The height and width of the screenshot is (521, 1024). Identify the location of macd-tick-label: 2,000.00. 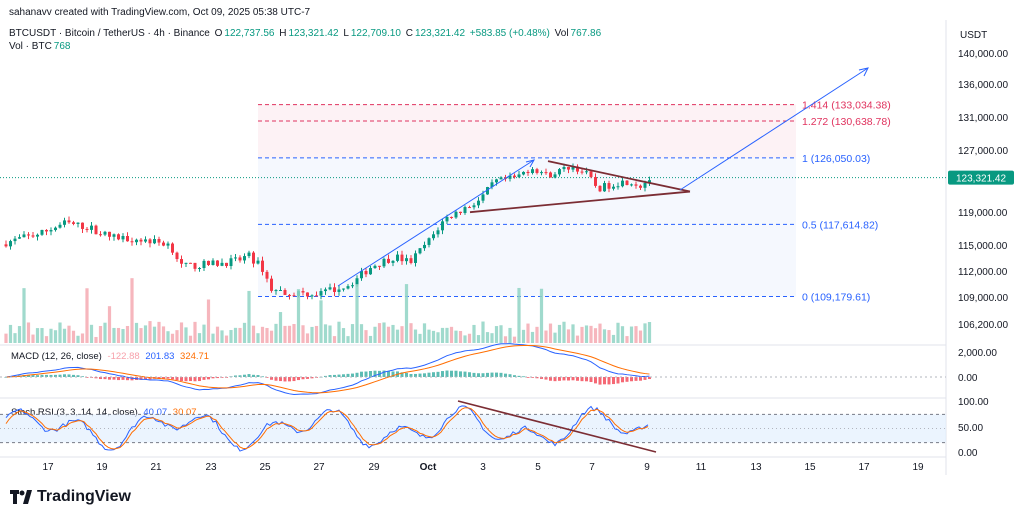
(977, 353).